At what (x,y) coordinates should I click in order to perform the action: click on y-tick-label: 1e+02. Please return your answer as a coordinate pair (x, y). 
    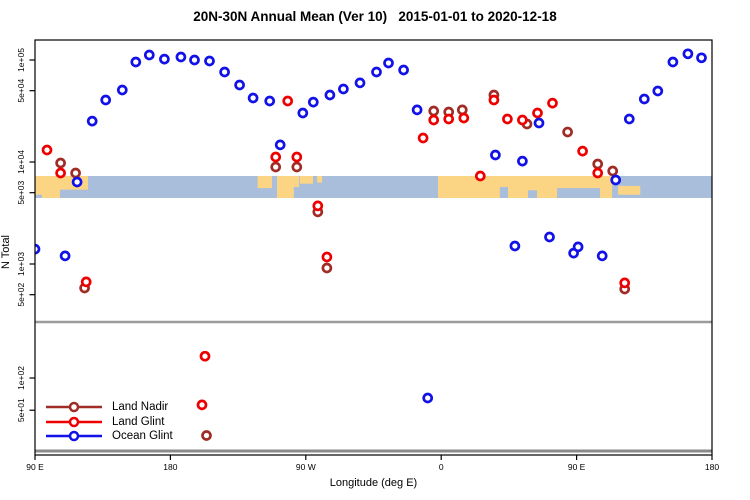
    Looking at the image, I should click on (21, 378).